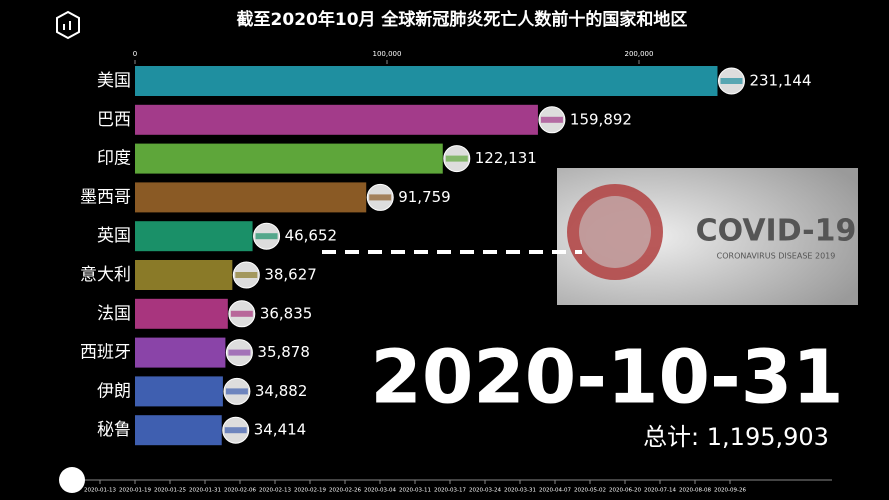 This screenshot has width=889, height=500. What do you see at coordinates (450, 491) in the screenshot?
I see `timeline-label: 2020-03-17` at bounding box center [450, 491].